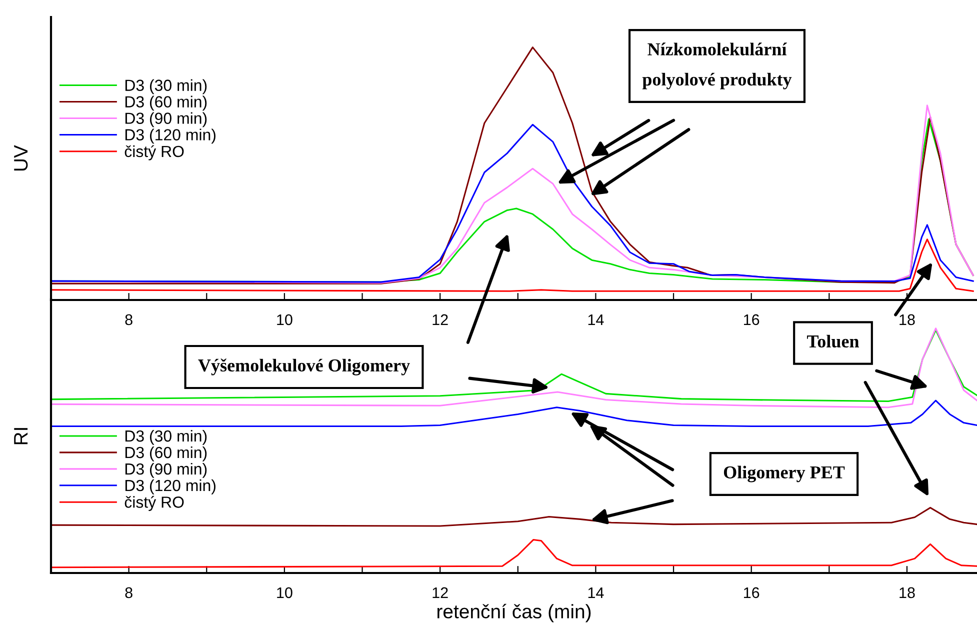 The width and height of the screenshot is (977, 630). What do you see at coordinates (833, 341) in the screenshot?
I see `annotation: Toluen` at bounding box center [833, 341].